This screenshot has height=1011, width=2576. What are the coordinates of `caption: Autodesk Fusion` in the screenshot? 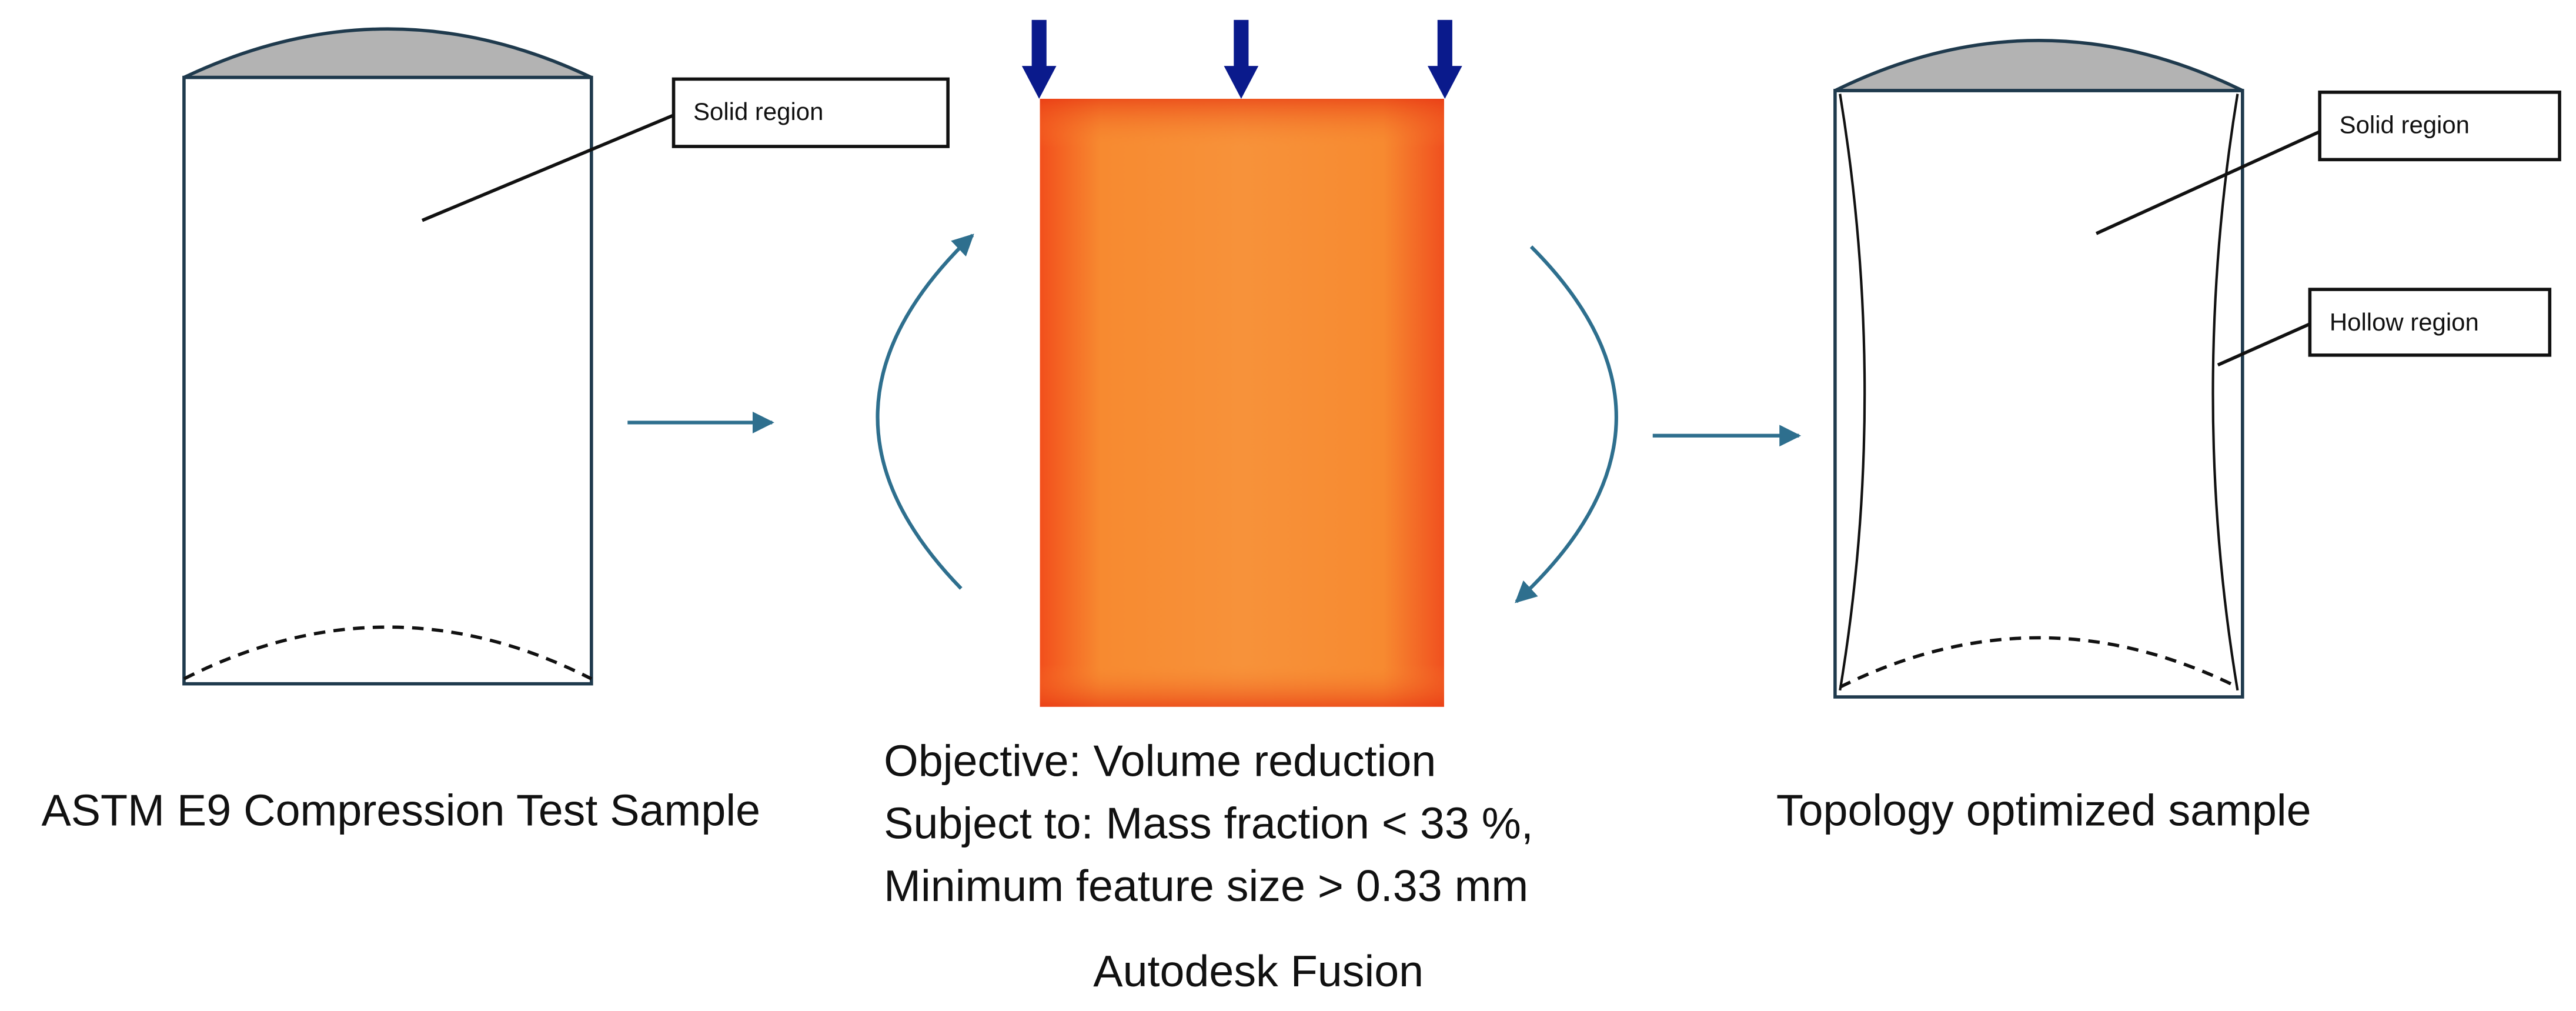 It's located at (1258, 971).